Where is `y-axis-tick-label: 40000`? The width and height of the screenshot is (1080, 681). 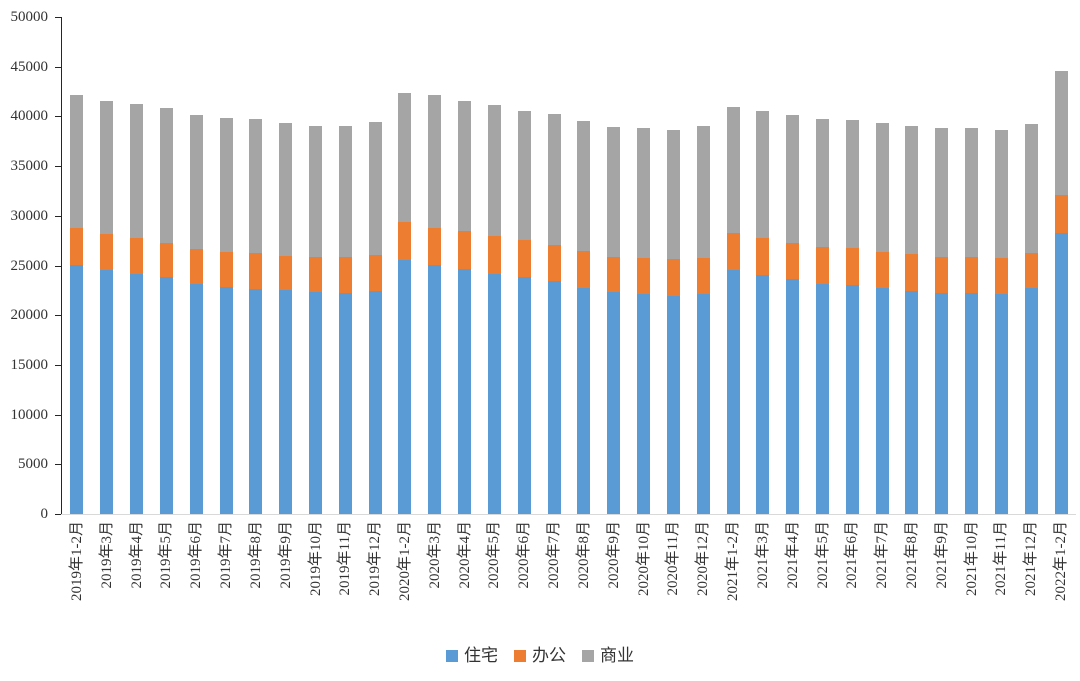
y-axis-tick-label: 40000 is located at coordinates (29, 116).